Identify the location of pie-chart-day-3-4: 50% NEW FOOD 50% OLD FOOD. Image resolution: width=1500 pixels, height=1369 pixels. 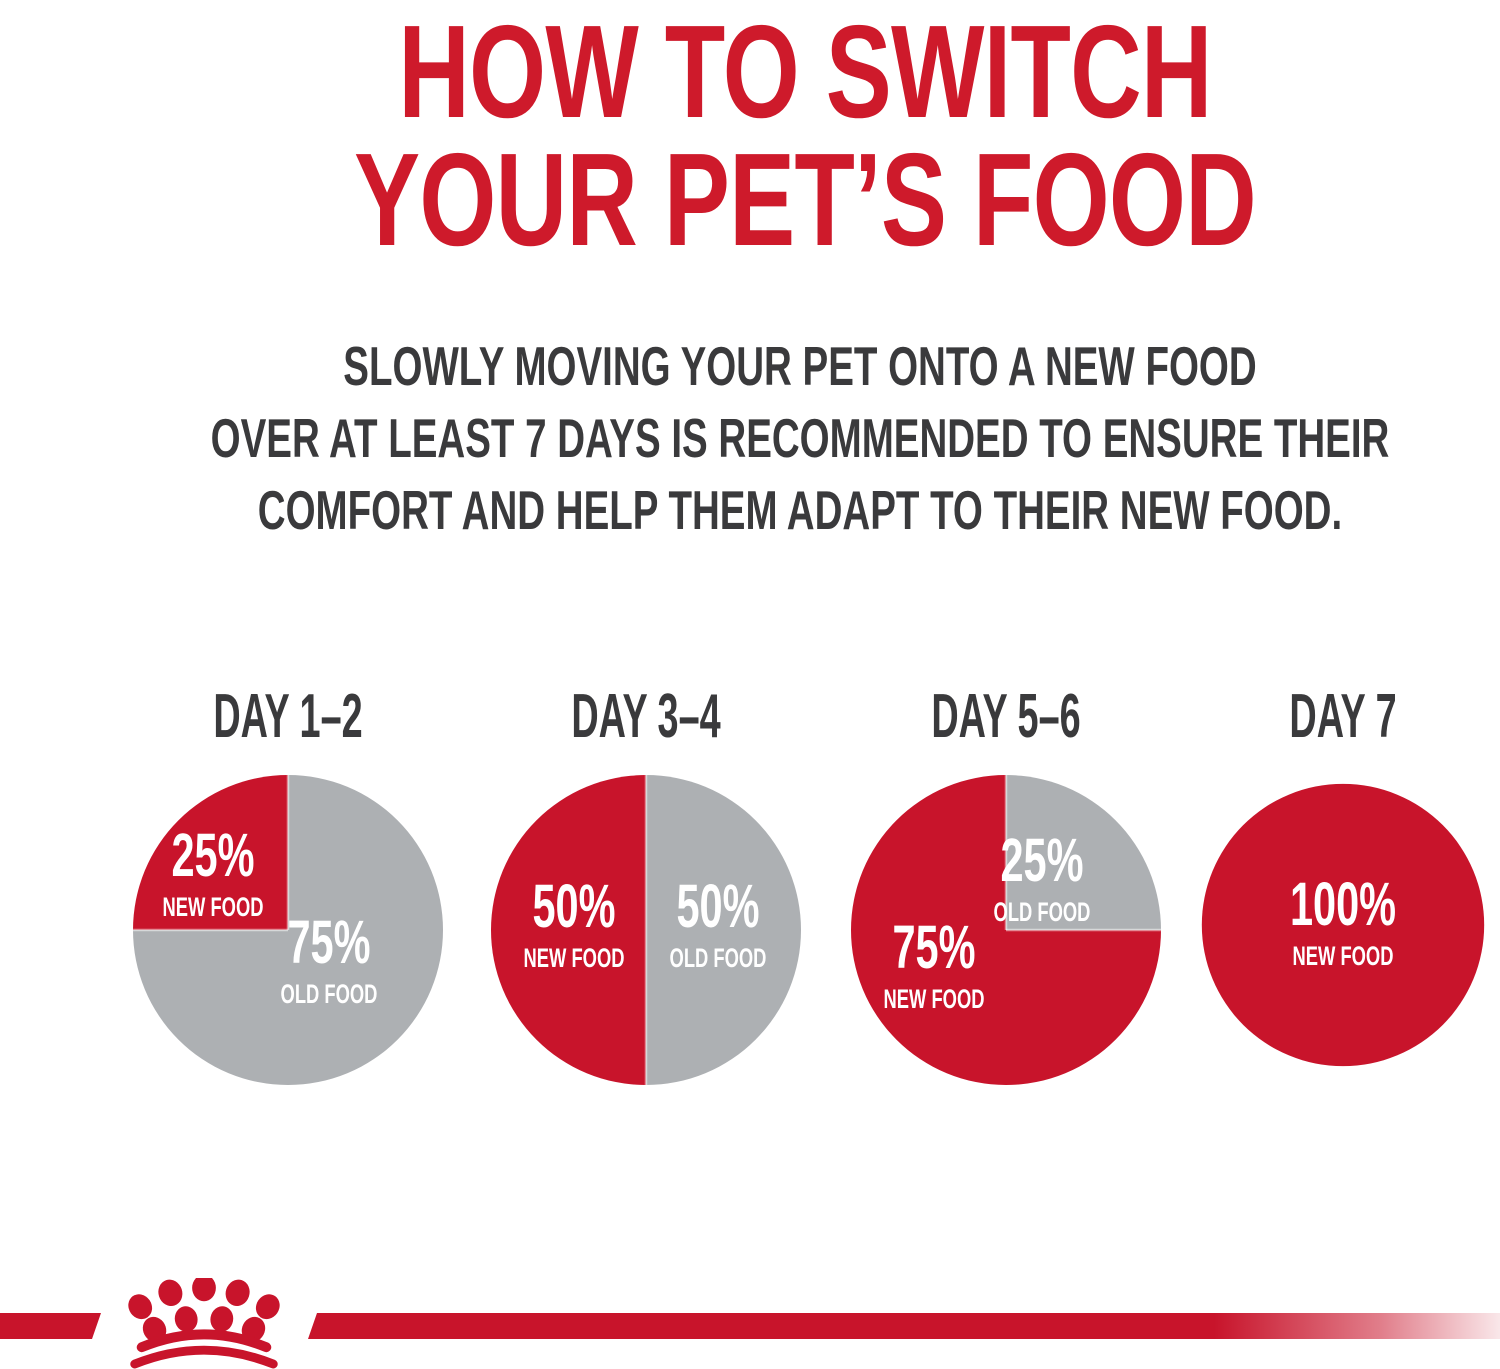
(646, 930).